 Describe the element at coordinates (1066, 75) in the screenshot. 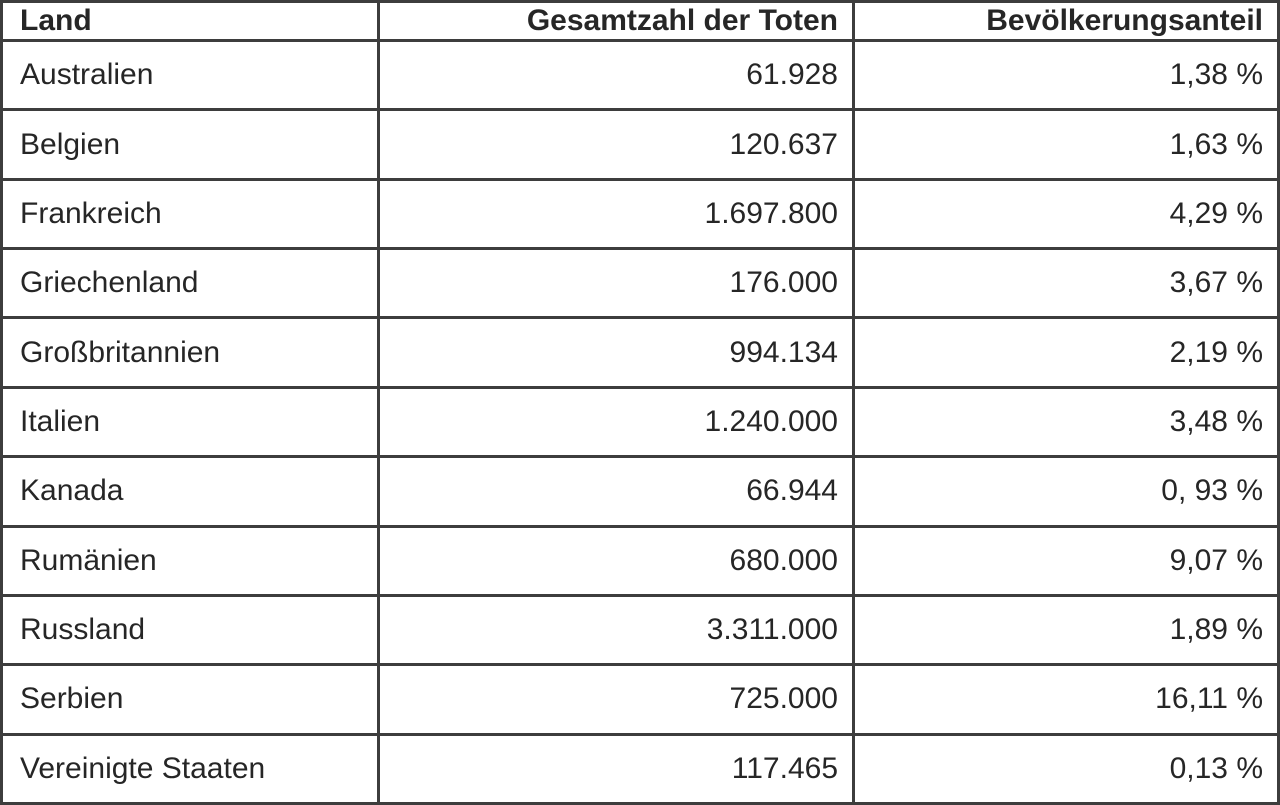

I see `cell-population-share: 1,38 %` at that location.